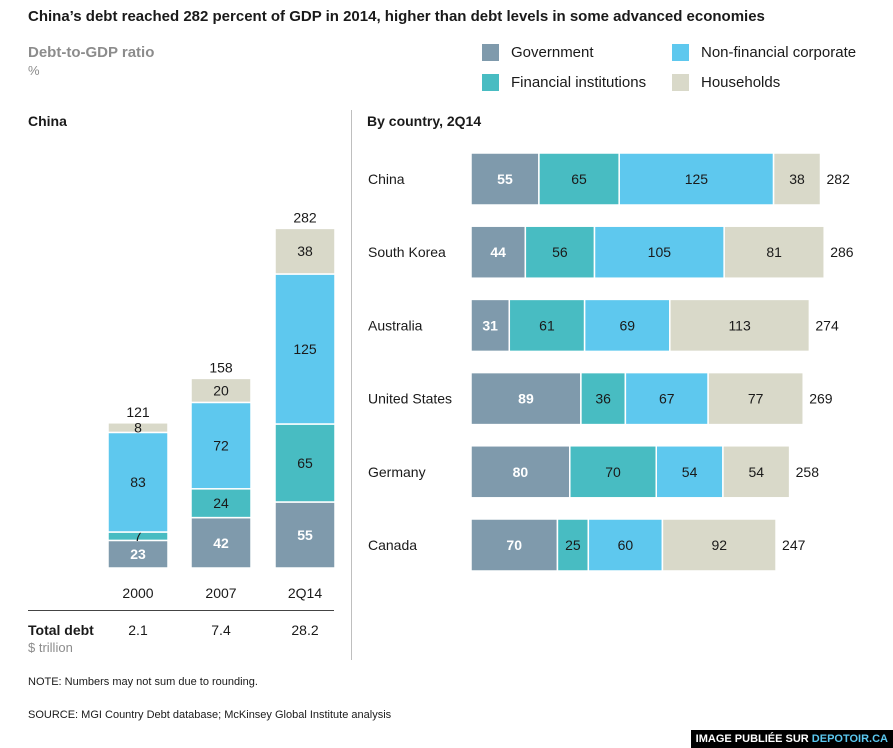 The height and width of the screenshot is (748, 893). I want to click on bar-2000-non-financial-corporate, so click(138, 482).